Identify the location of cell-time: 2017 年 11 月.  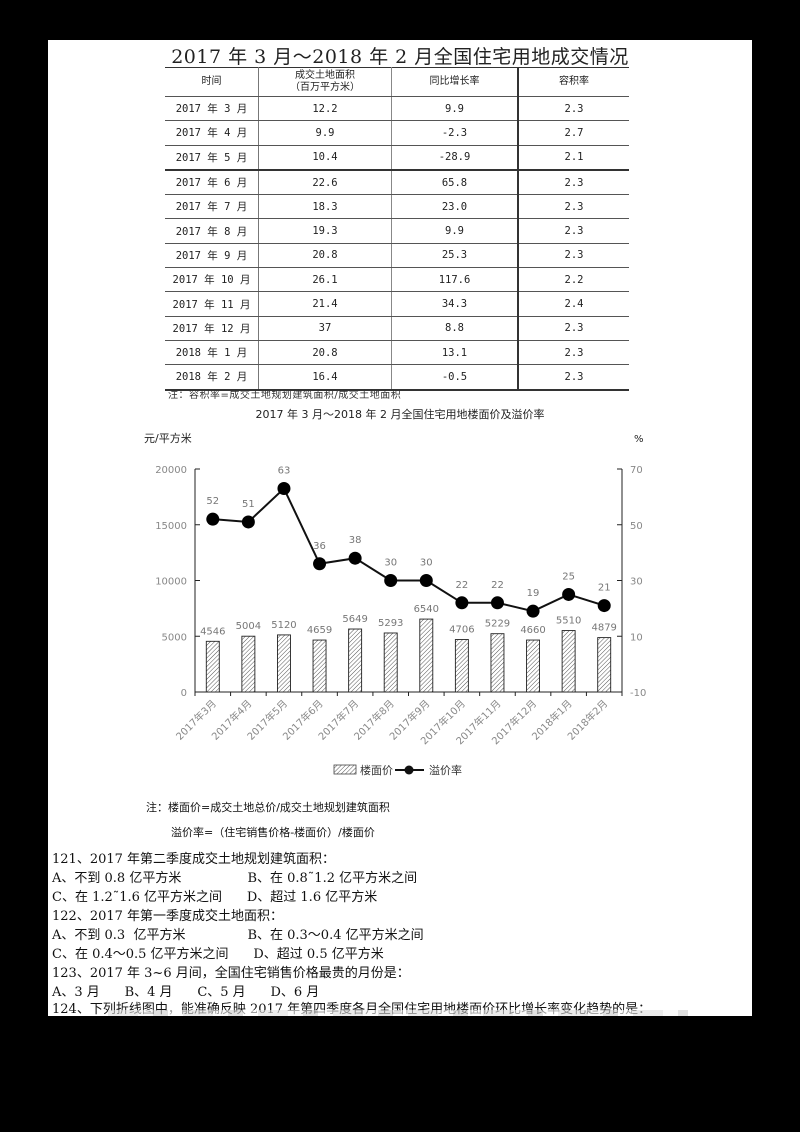
(212, 304).